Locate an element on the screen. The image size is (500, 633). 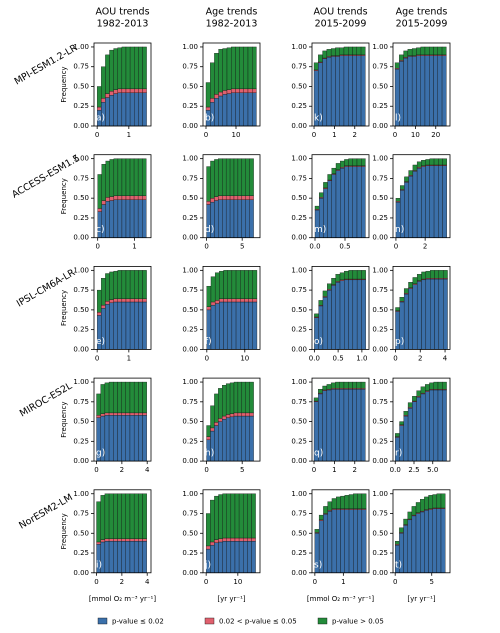
x-tick-label: 0.0 is located at coordinates (314, 358).